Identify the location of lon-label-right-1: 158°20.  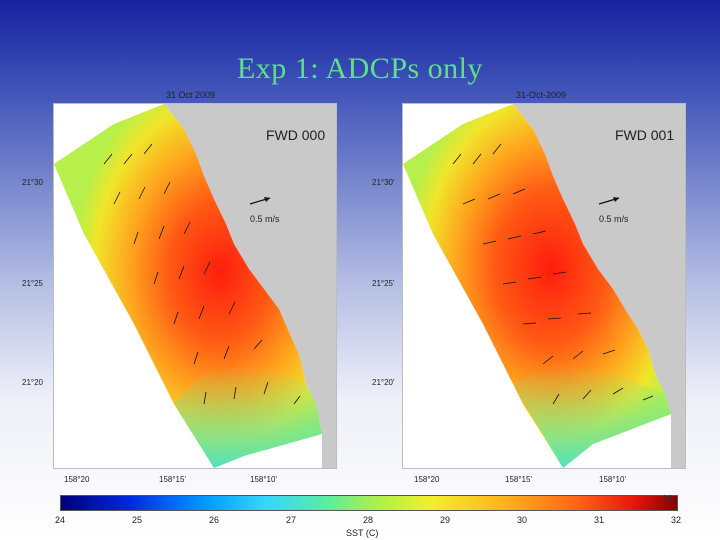
(427, 479).